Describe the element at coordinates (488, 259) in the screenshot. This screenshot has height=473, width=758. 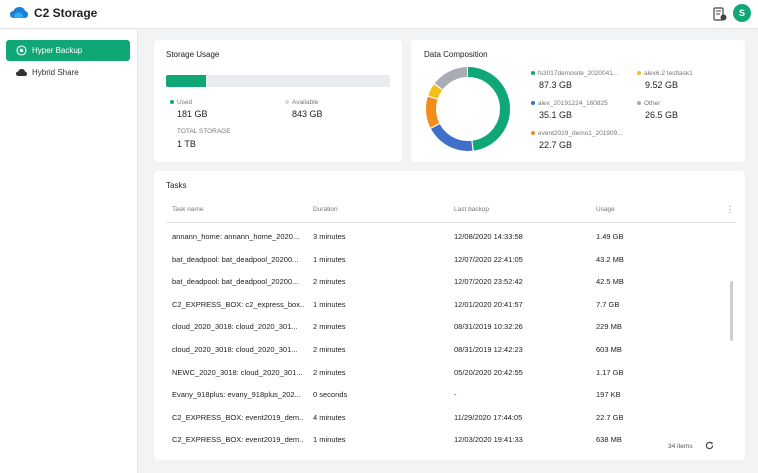
I see `last-backup-cell: 12/07/2020 22:41:05` at that location.